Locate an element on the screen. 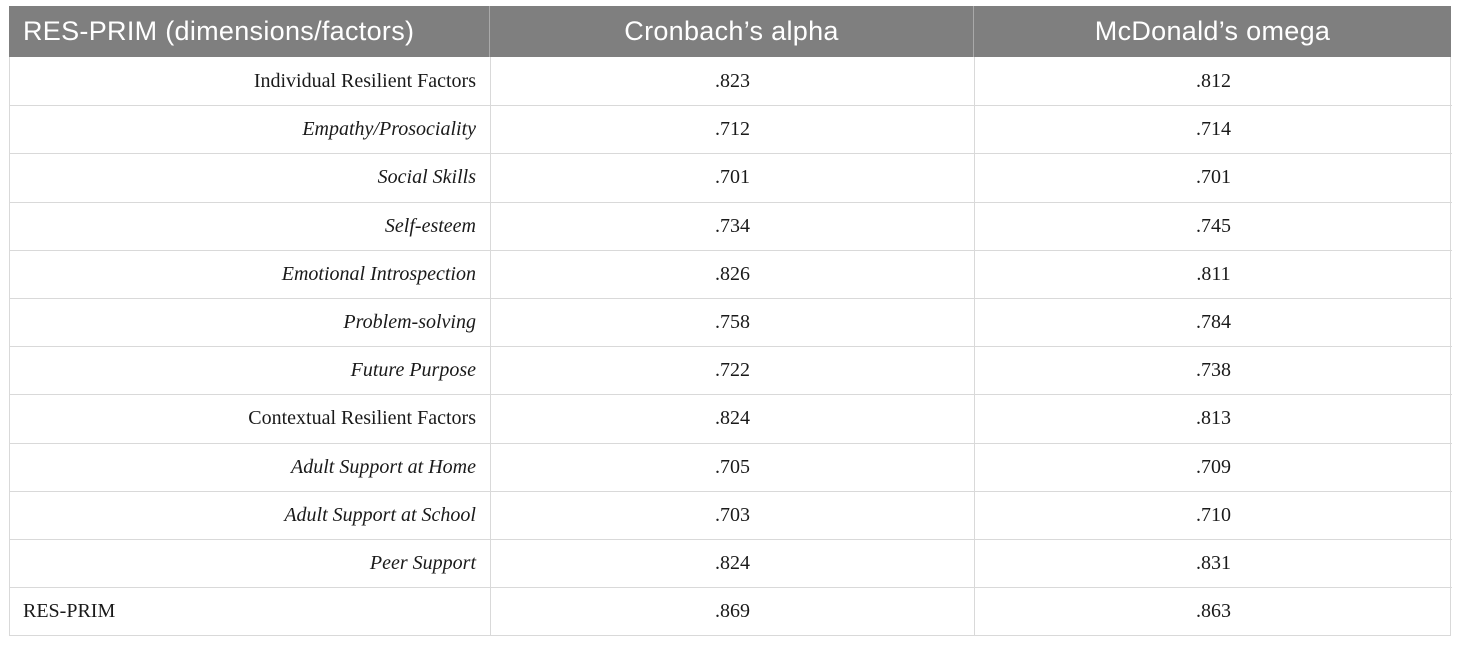 This screenshot has height=646, width=1460. cronbach-alpha-value: .826 is located at coordinates (732, 274).